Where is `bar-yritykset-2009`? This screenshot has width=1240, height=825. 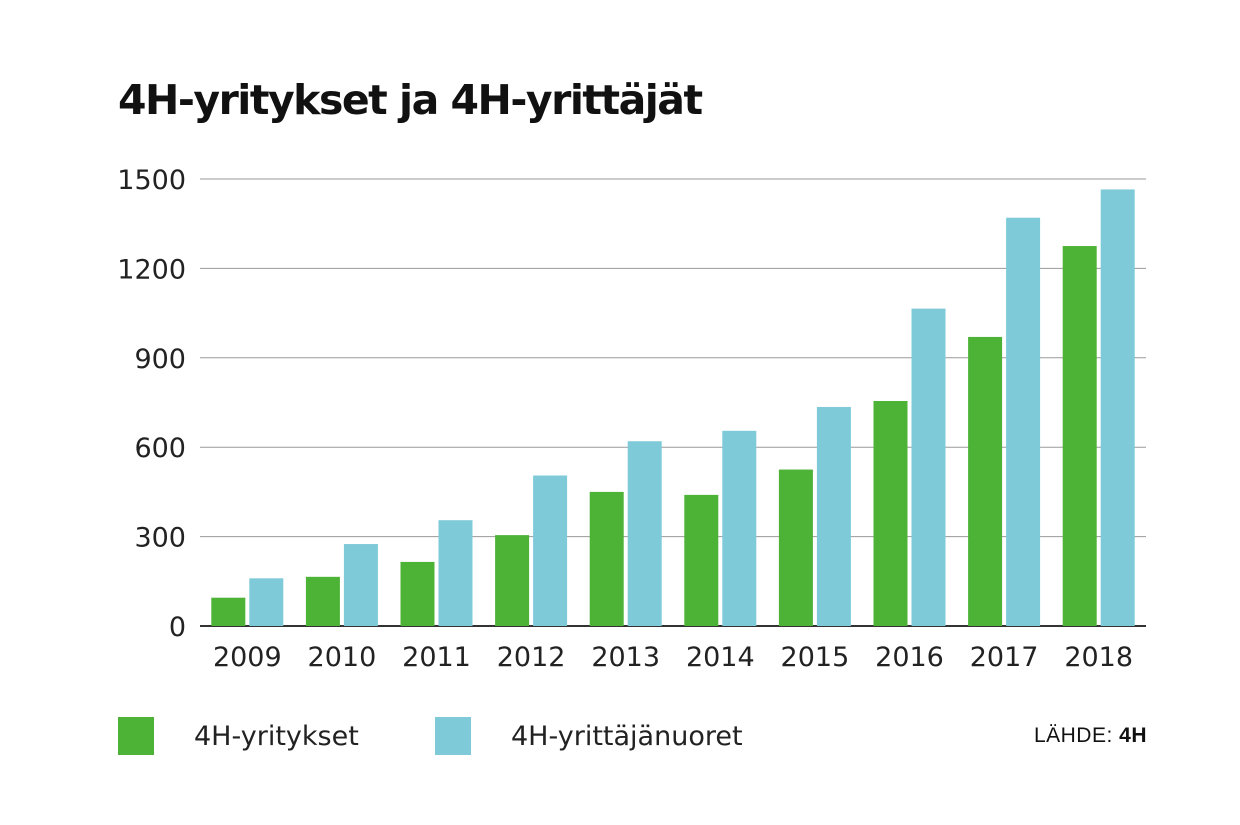
bar-yritykset-2009 is located at coordinates (228, 611).